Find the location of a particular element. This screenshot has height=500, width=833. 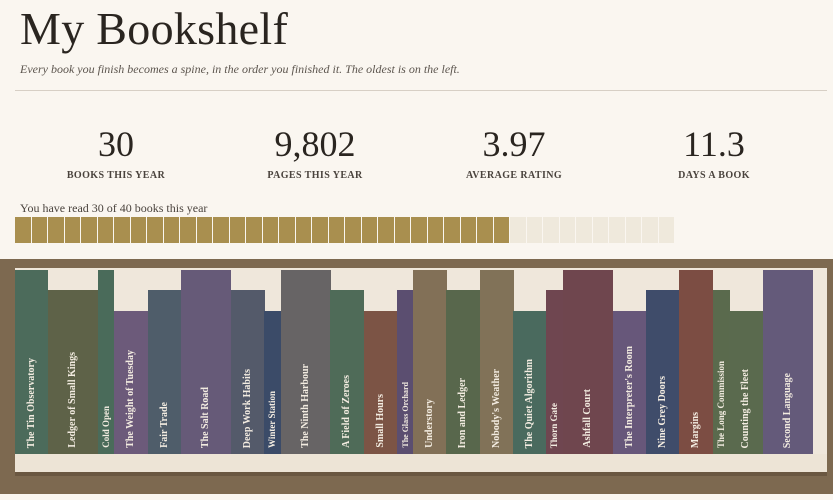

book-spine: The Glass Orchard is located at coordinates (405, 372).